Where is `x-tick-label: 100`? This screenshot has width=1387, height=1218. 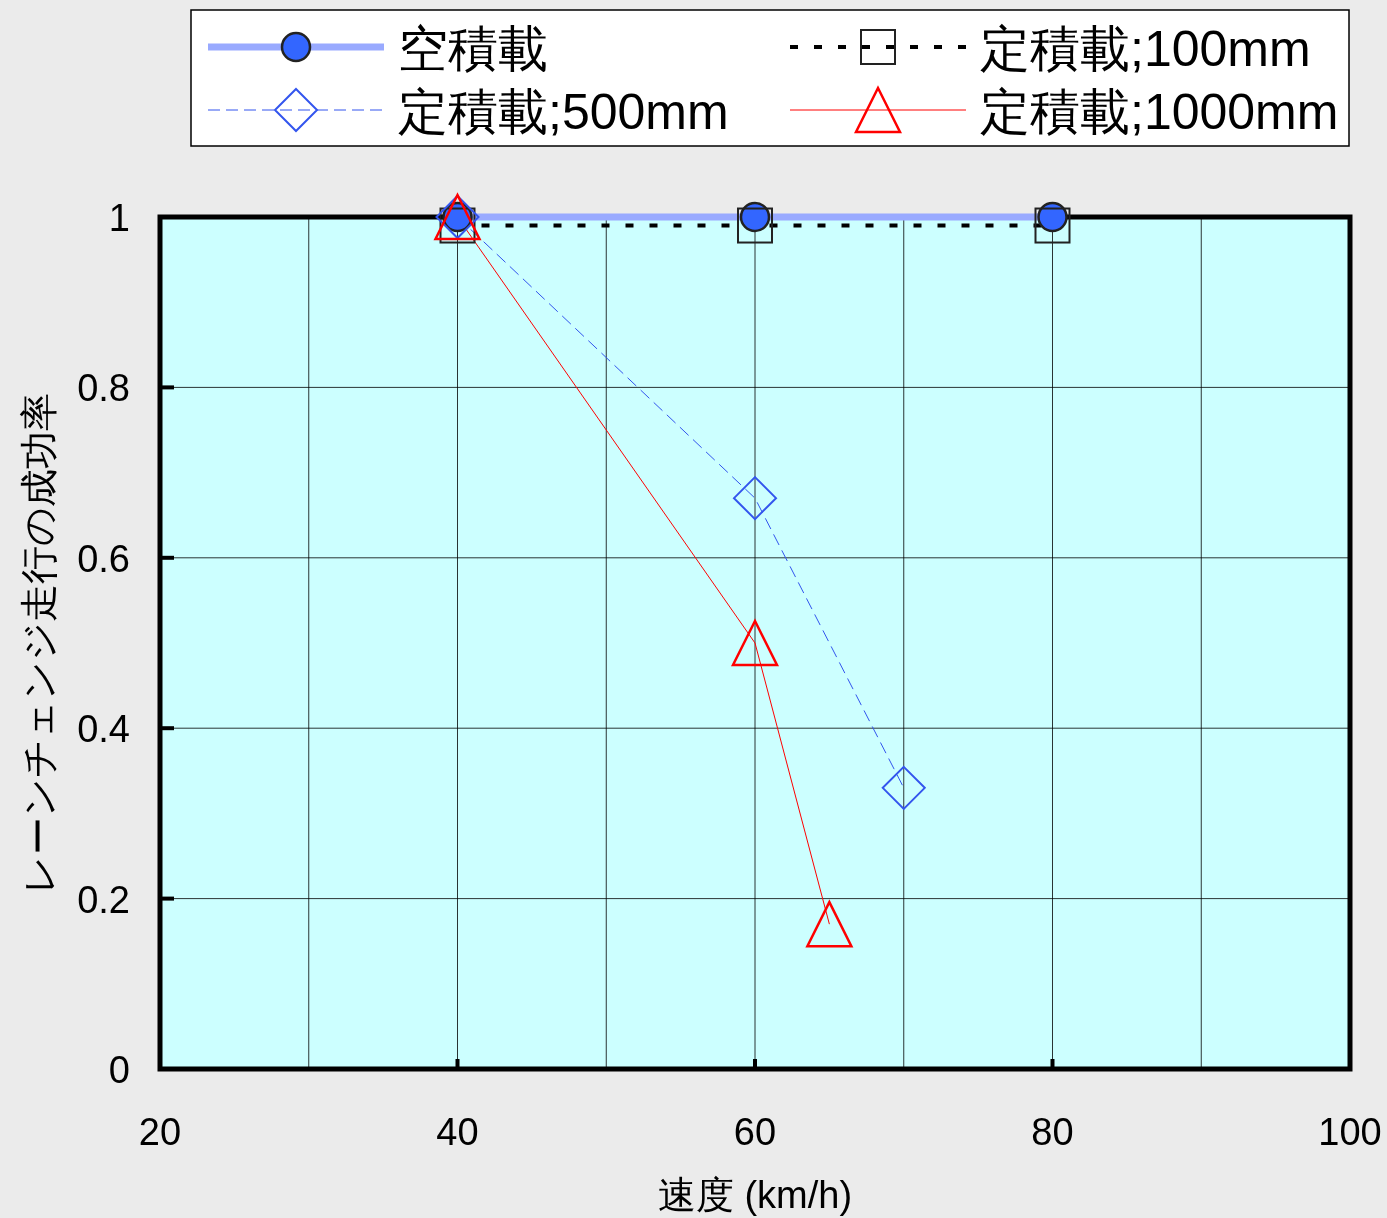
x-tick-label: 100 is located at coordinates (1350, 1132).